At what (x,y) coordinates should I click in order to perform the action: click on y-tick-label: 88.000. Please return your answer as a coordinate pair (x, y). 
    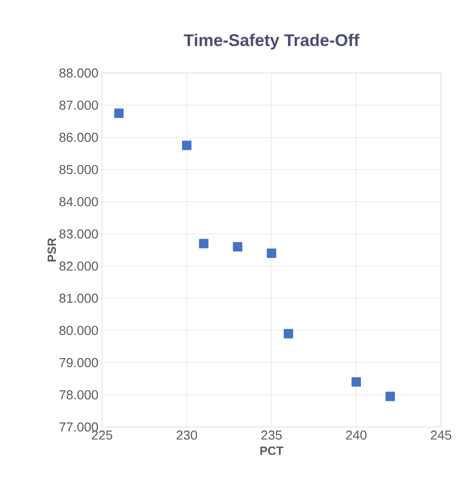
    Looking at the image, I should click on (78, 73).